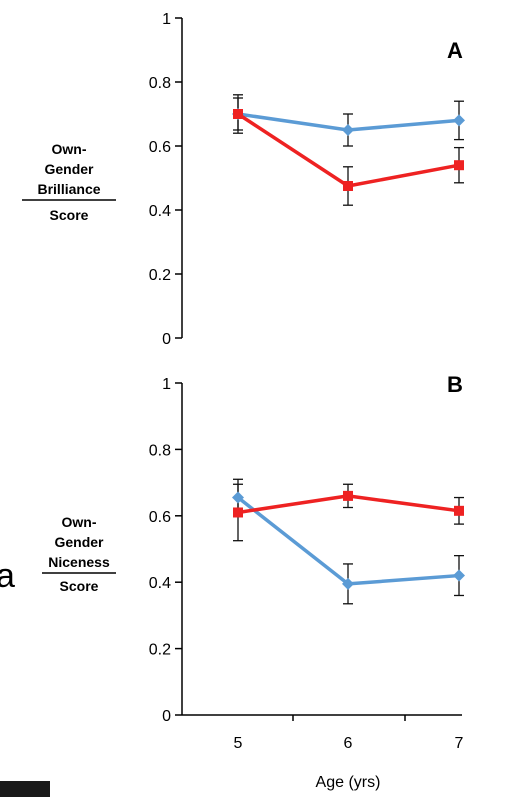 This screenshot has height=797, width=505. What do you see at coordinates (69, 169) in the screenshot?
I see `panel-a-y-label-line-2: Gender` at bounding box center [69, 169].